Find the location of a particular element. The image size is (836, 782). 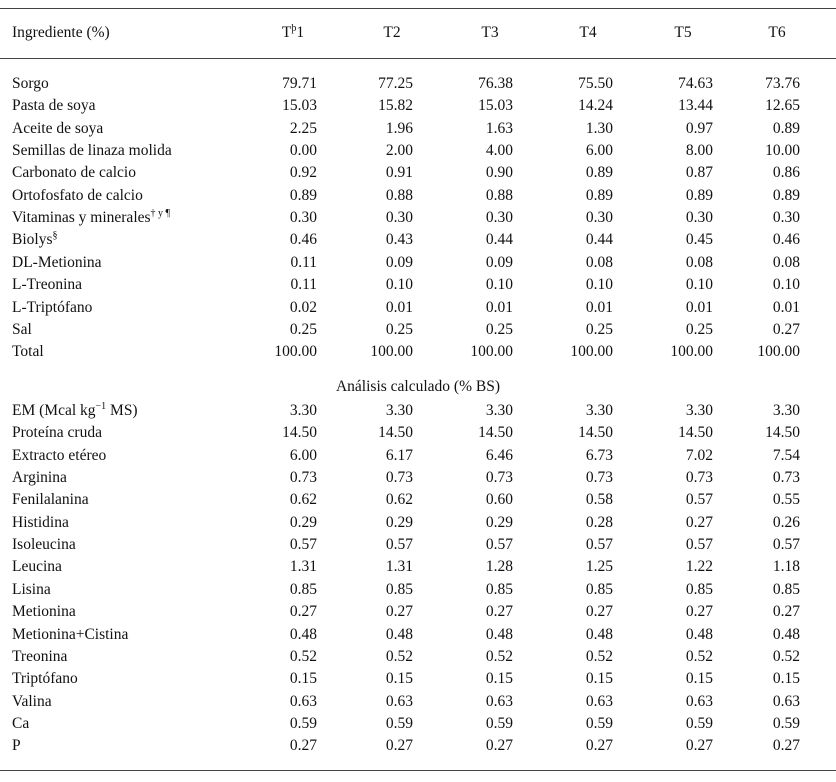

cell-value: 0.62 is located at coordinates (399, 500).